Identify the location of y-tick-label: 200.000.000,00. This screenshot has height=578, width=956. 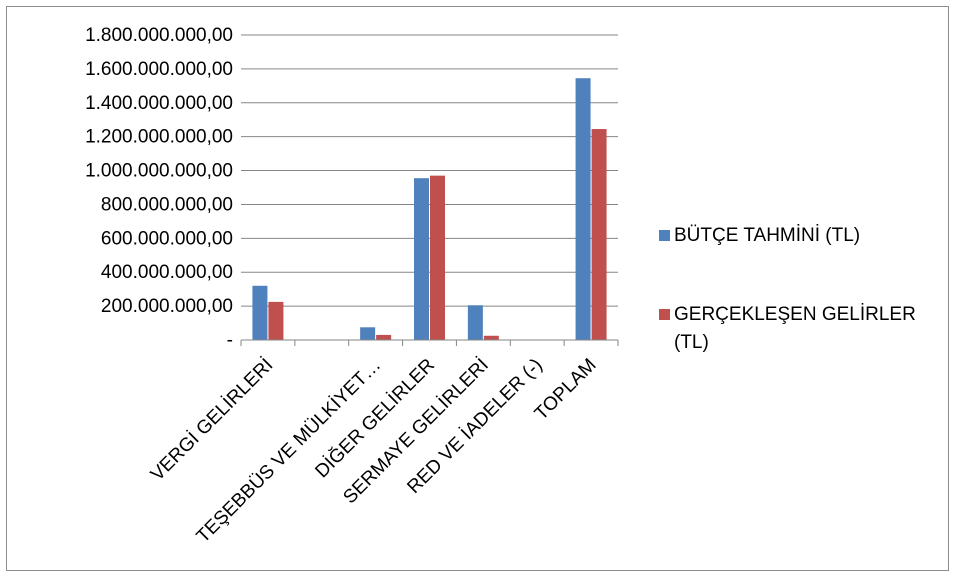
(167, 306).